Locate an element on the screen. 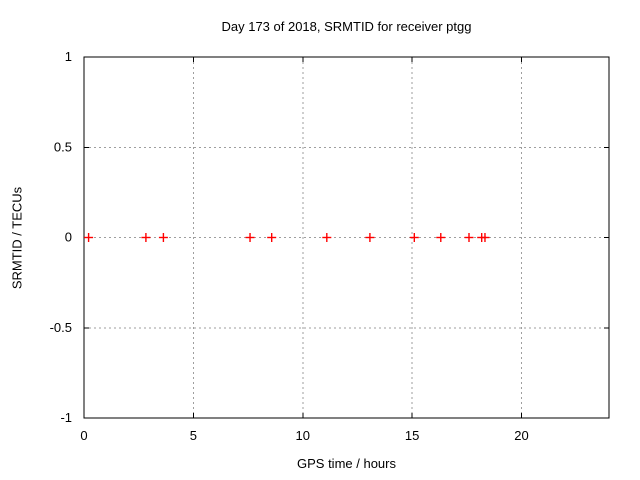 The image size is (640, 480). y-tick-label: -1 is located at coordinates (66, 417).